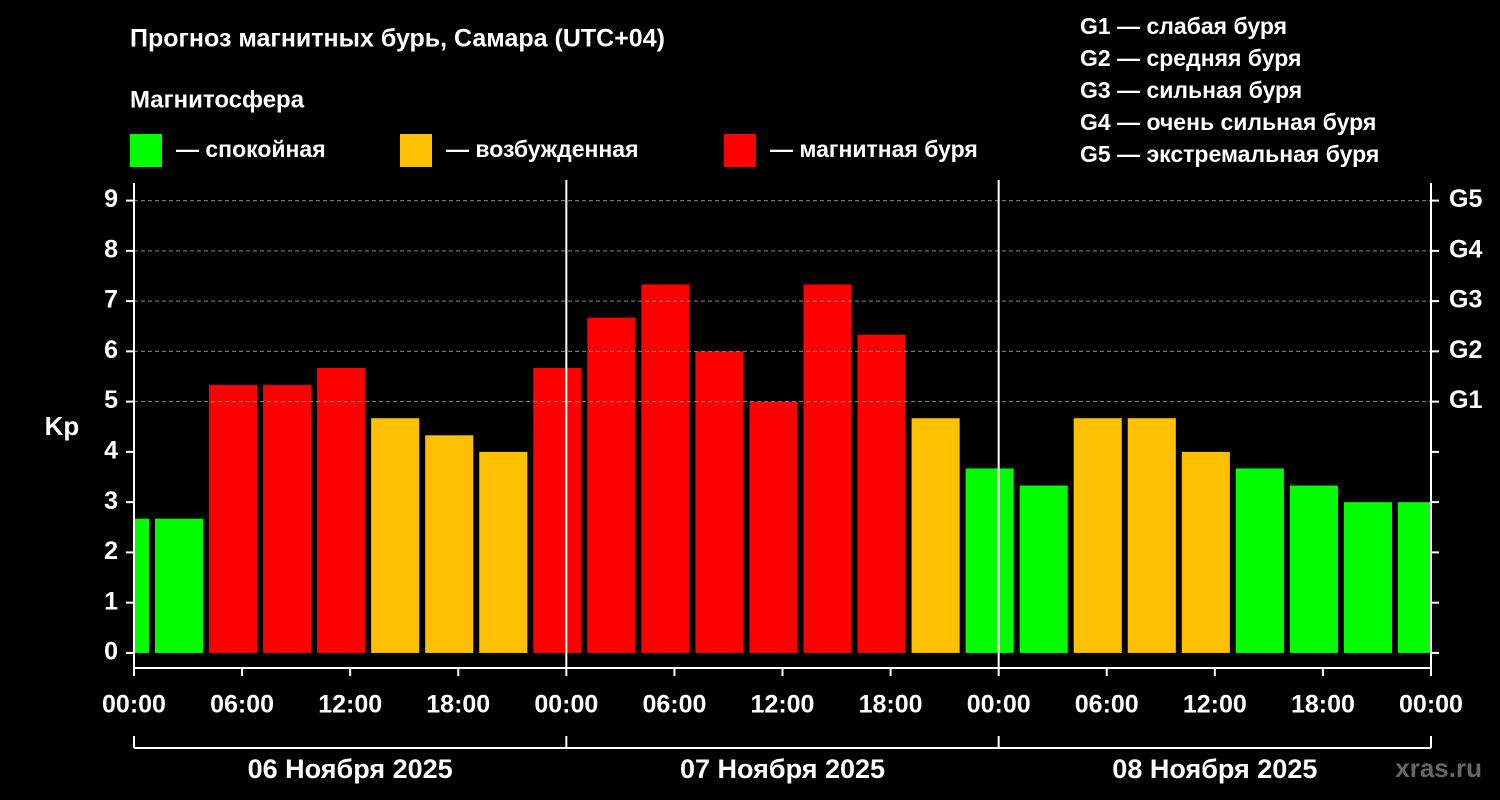 The image size is (1500, 800). What do you see at coordinates (62, 426) in the screenshot?
I see `y-axis-label: Kp` at bounding box center [62, 426].